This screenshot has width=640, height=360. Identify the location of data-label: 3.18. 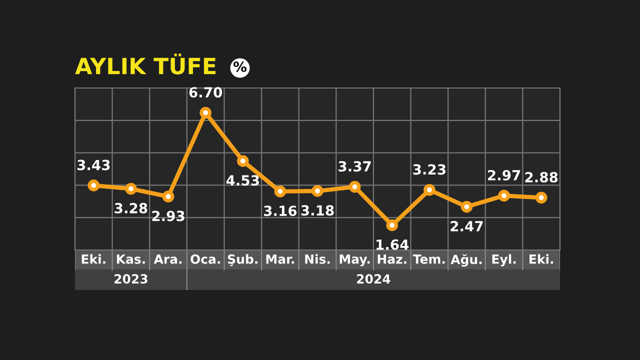
(317, 210).